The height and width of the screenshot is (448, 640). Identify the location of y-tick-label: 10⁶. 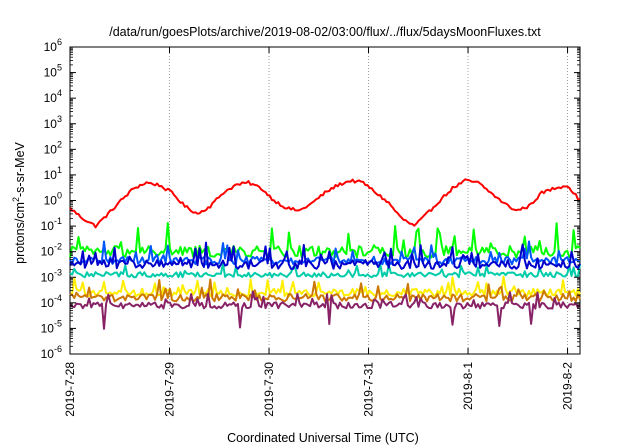
(53, 45).